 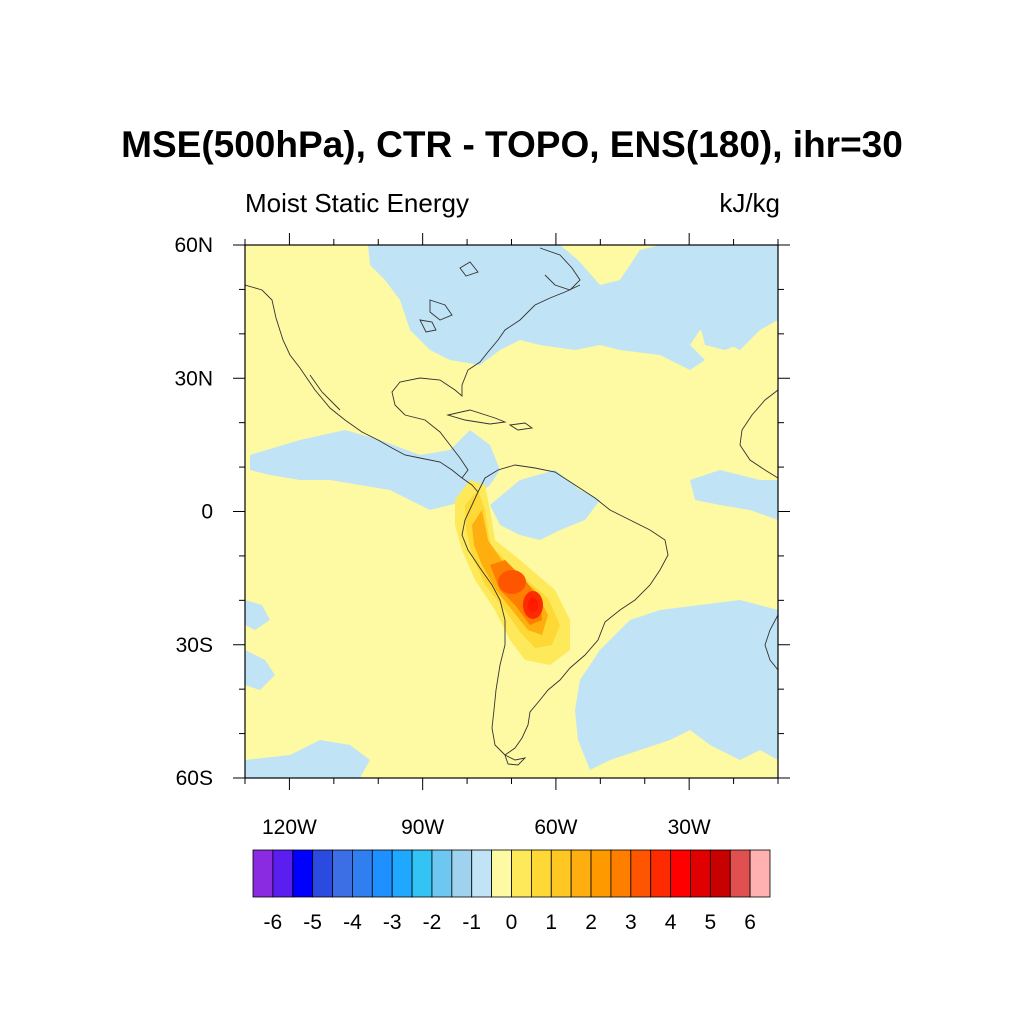 I want to click on colorbar-label: 5, so click(x=711, y=922).